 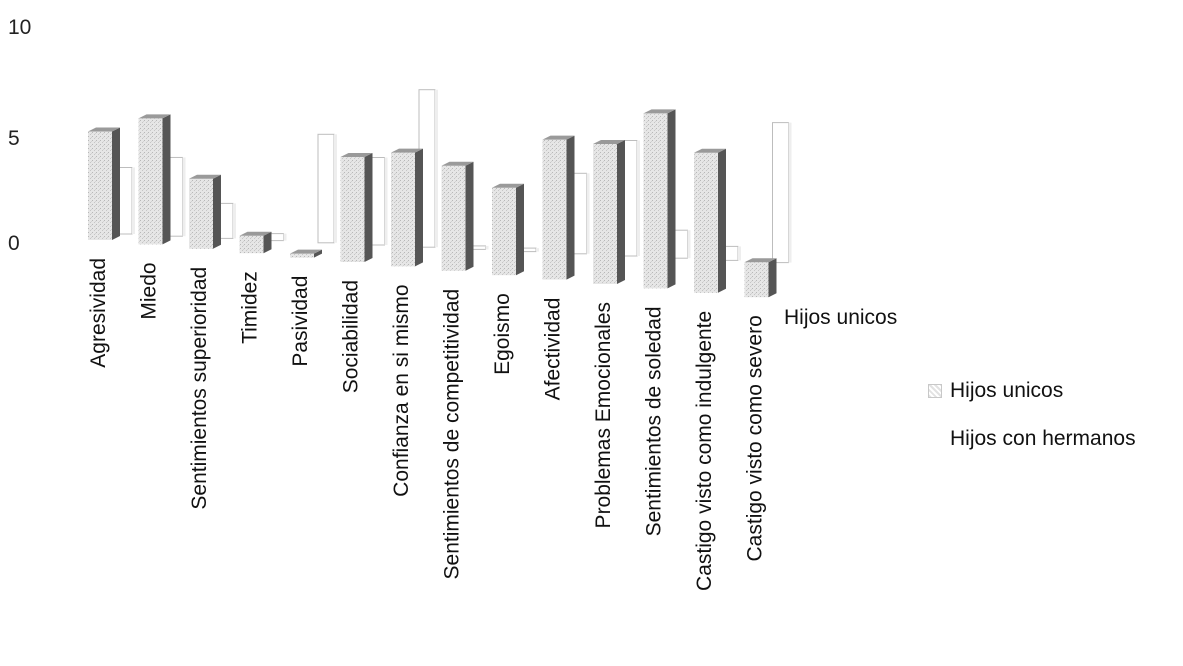 I want to click on bar-hijos-unicos-castigo-visto-como-severo, so click(x=760, y=278).